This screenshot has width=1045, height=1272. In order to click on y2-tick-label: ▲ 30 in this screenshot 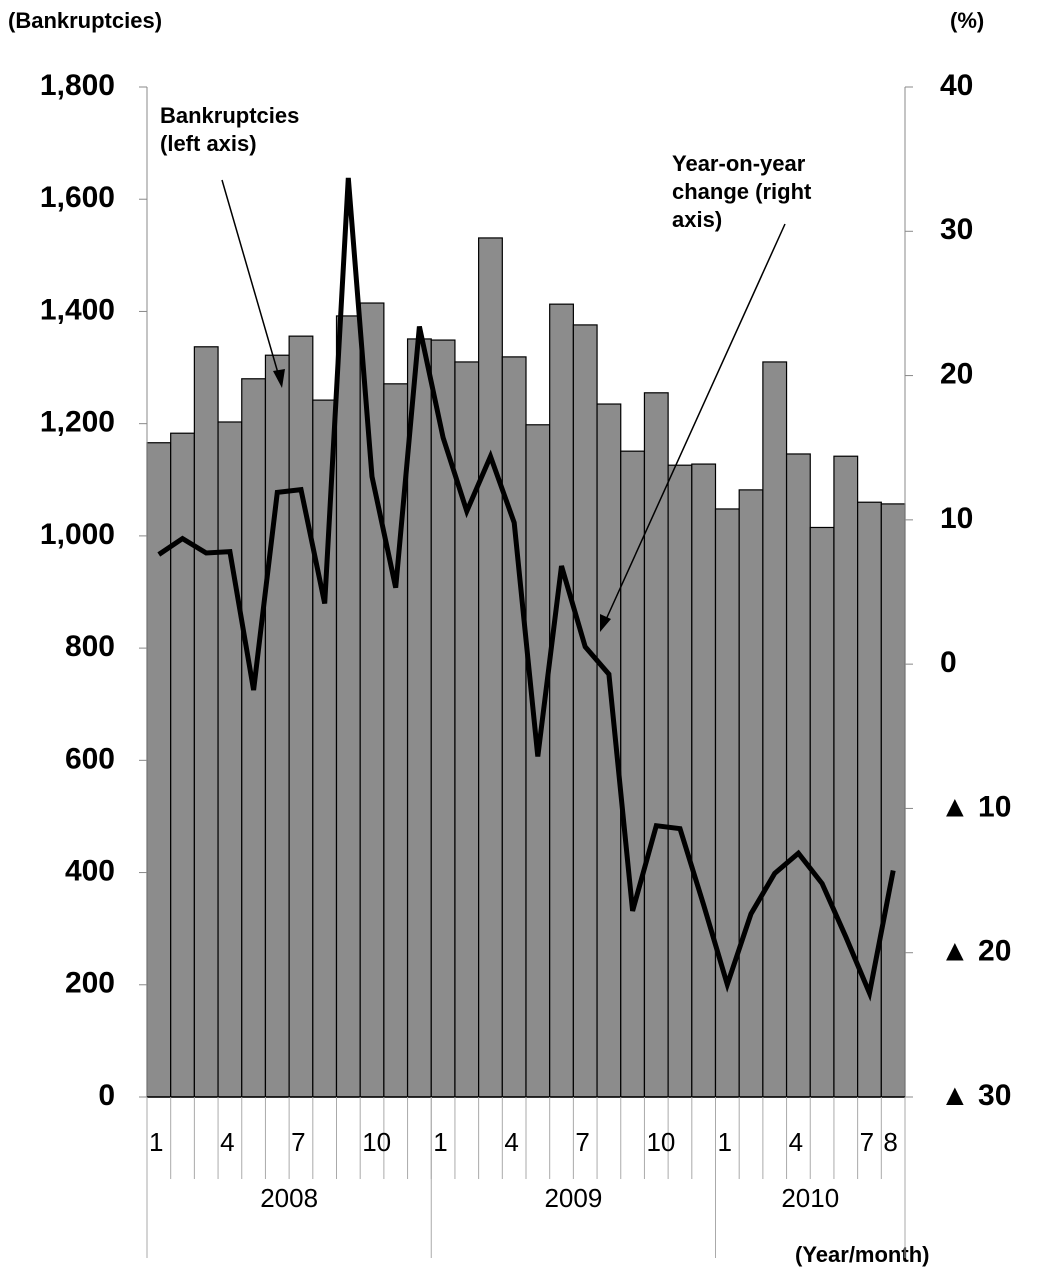, I will do `click(975, 1095)`.